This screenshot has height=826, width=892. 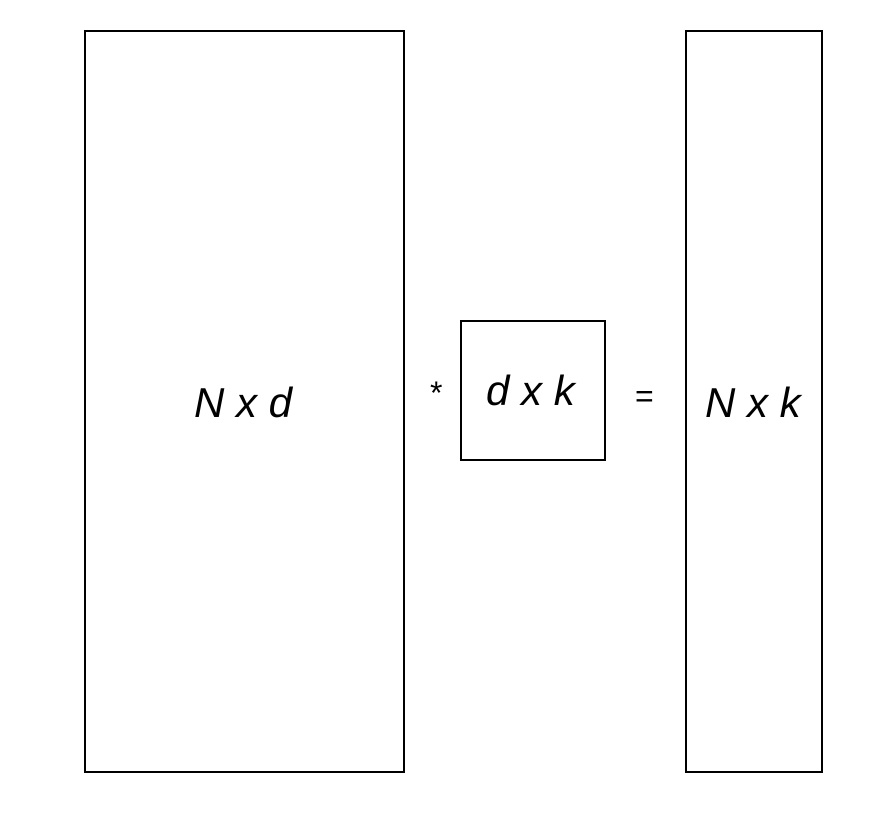 I want to click on matrix-n-by-k-label: N x k, so click(x=753, y=402).